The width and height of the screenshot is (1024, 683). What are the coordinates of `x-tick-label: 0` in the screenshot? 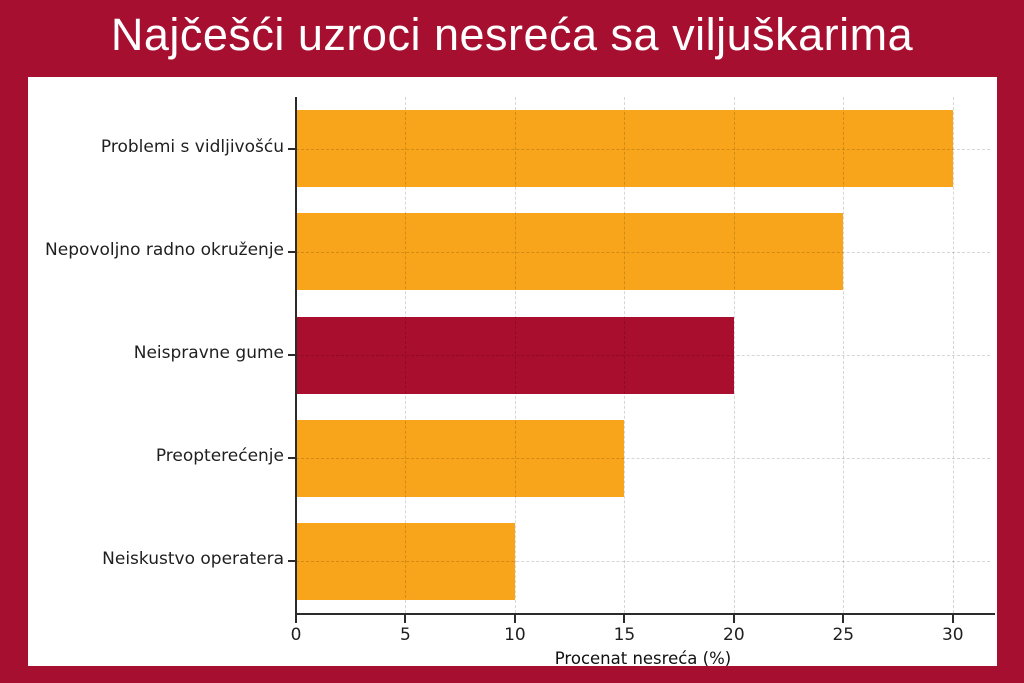 It's located at (296, 635).